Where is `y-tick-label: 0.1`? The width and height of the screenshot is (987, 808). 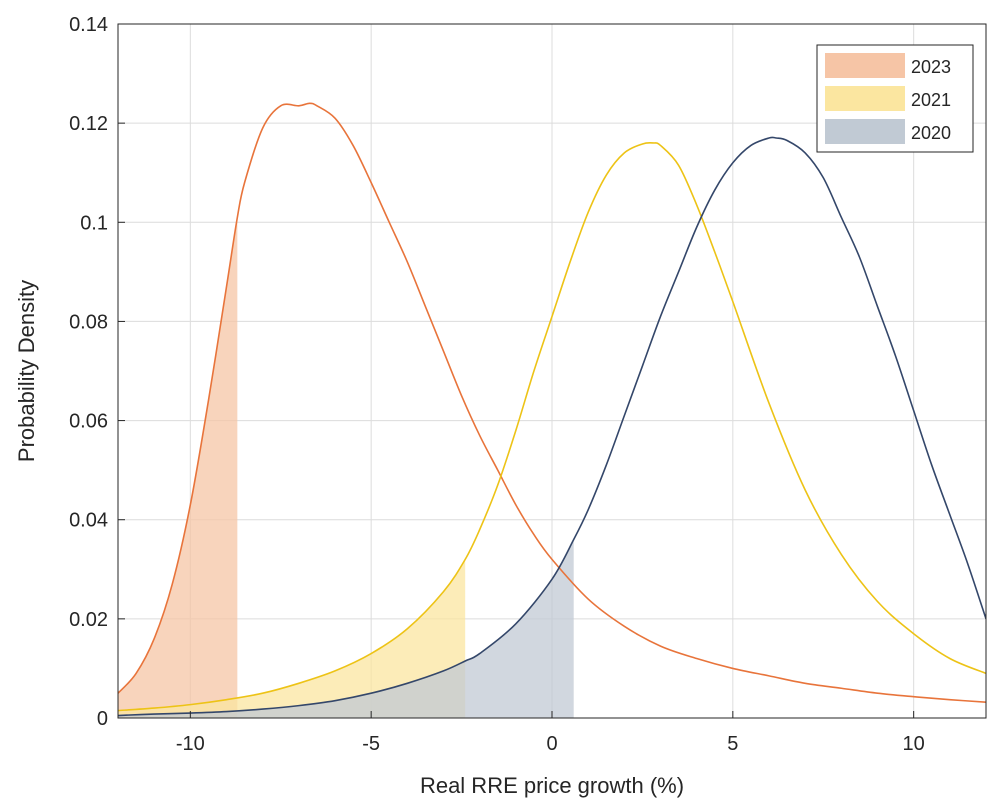 y-tick-label: 0.1 is located at coordinates (94, 223).